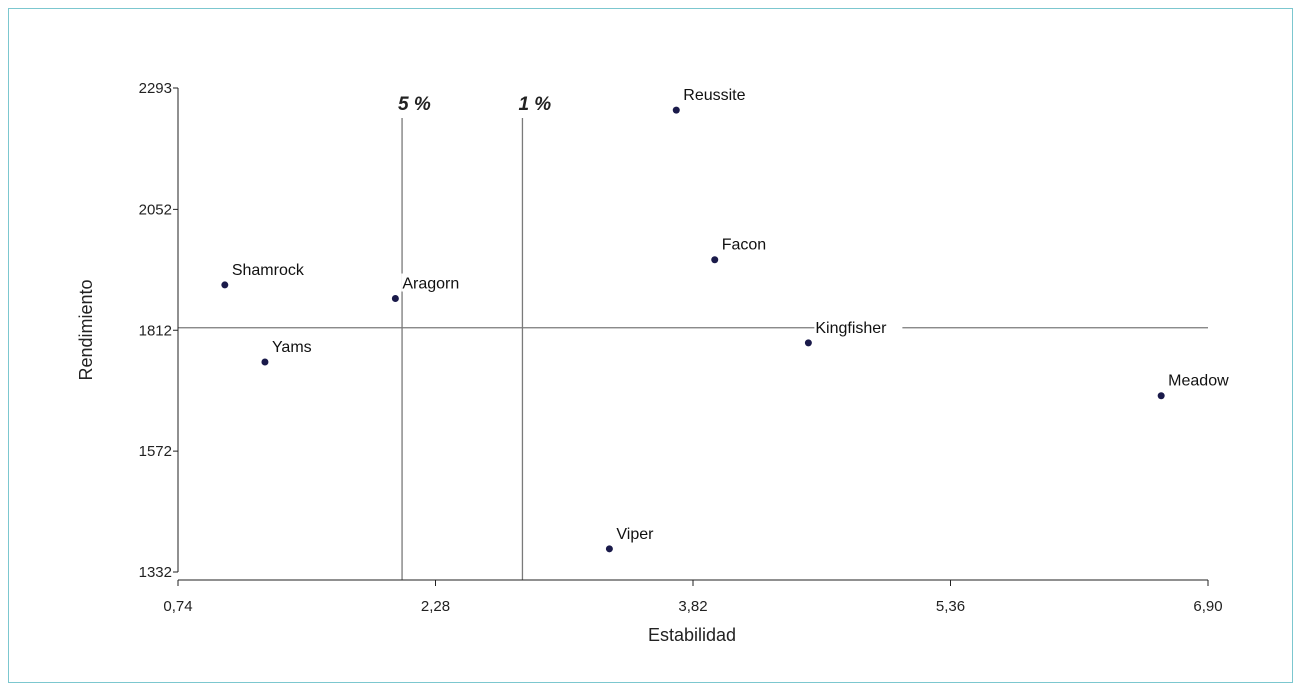 The height and width of the screenshot is (691, 1303). I want to click on point-label: Facon, so click(744, 245).